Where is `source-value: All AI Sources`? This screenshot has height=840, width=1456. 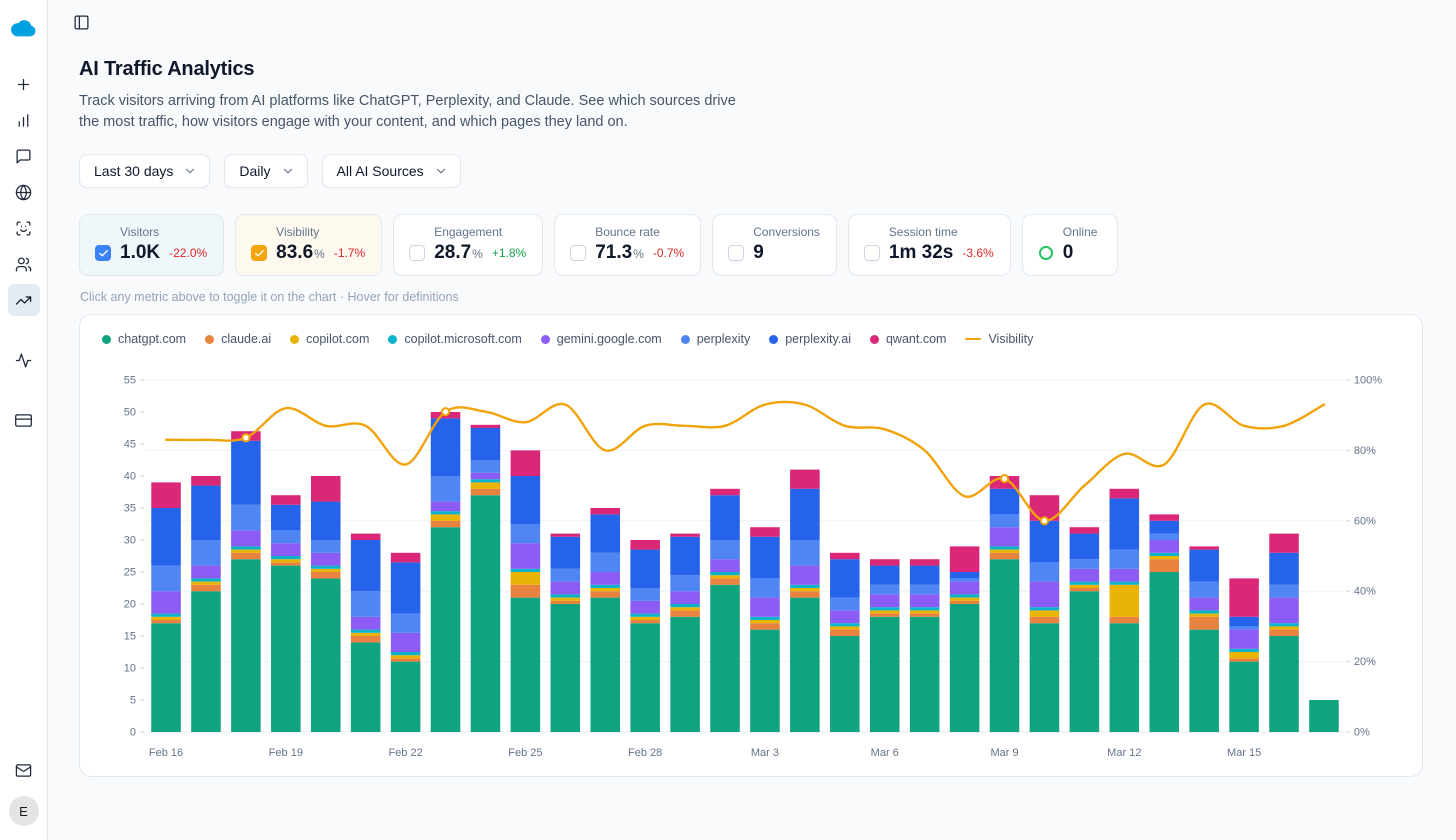 source-value: All AI Sources is located at coordinates (380, 171).